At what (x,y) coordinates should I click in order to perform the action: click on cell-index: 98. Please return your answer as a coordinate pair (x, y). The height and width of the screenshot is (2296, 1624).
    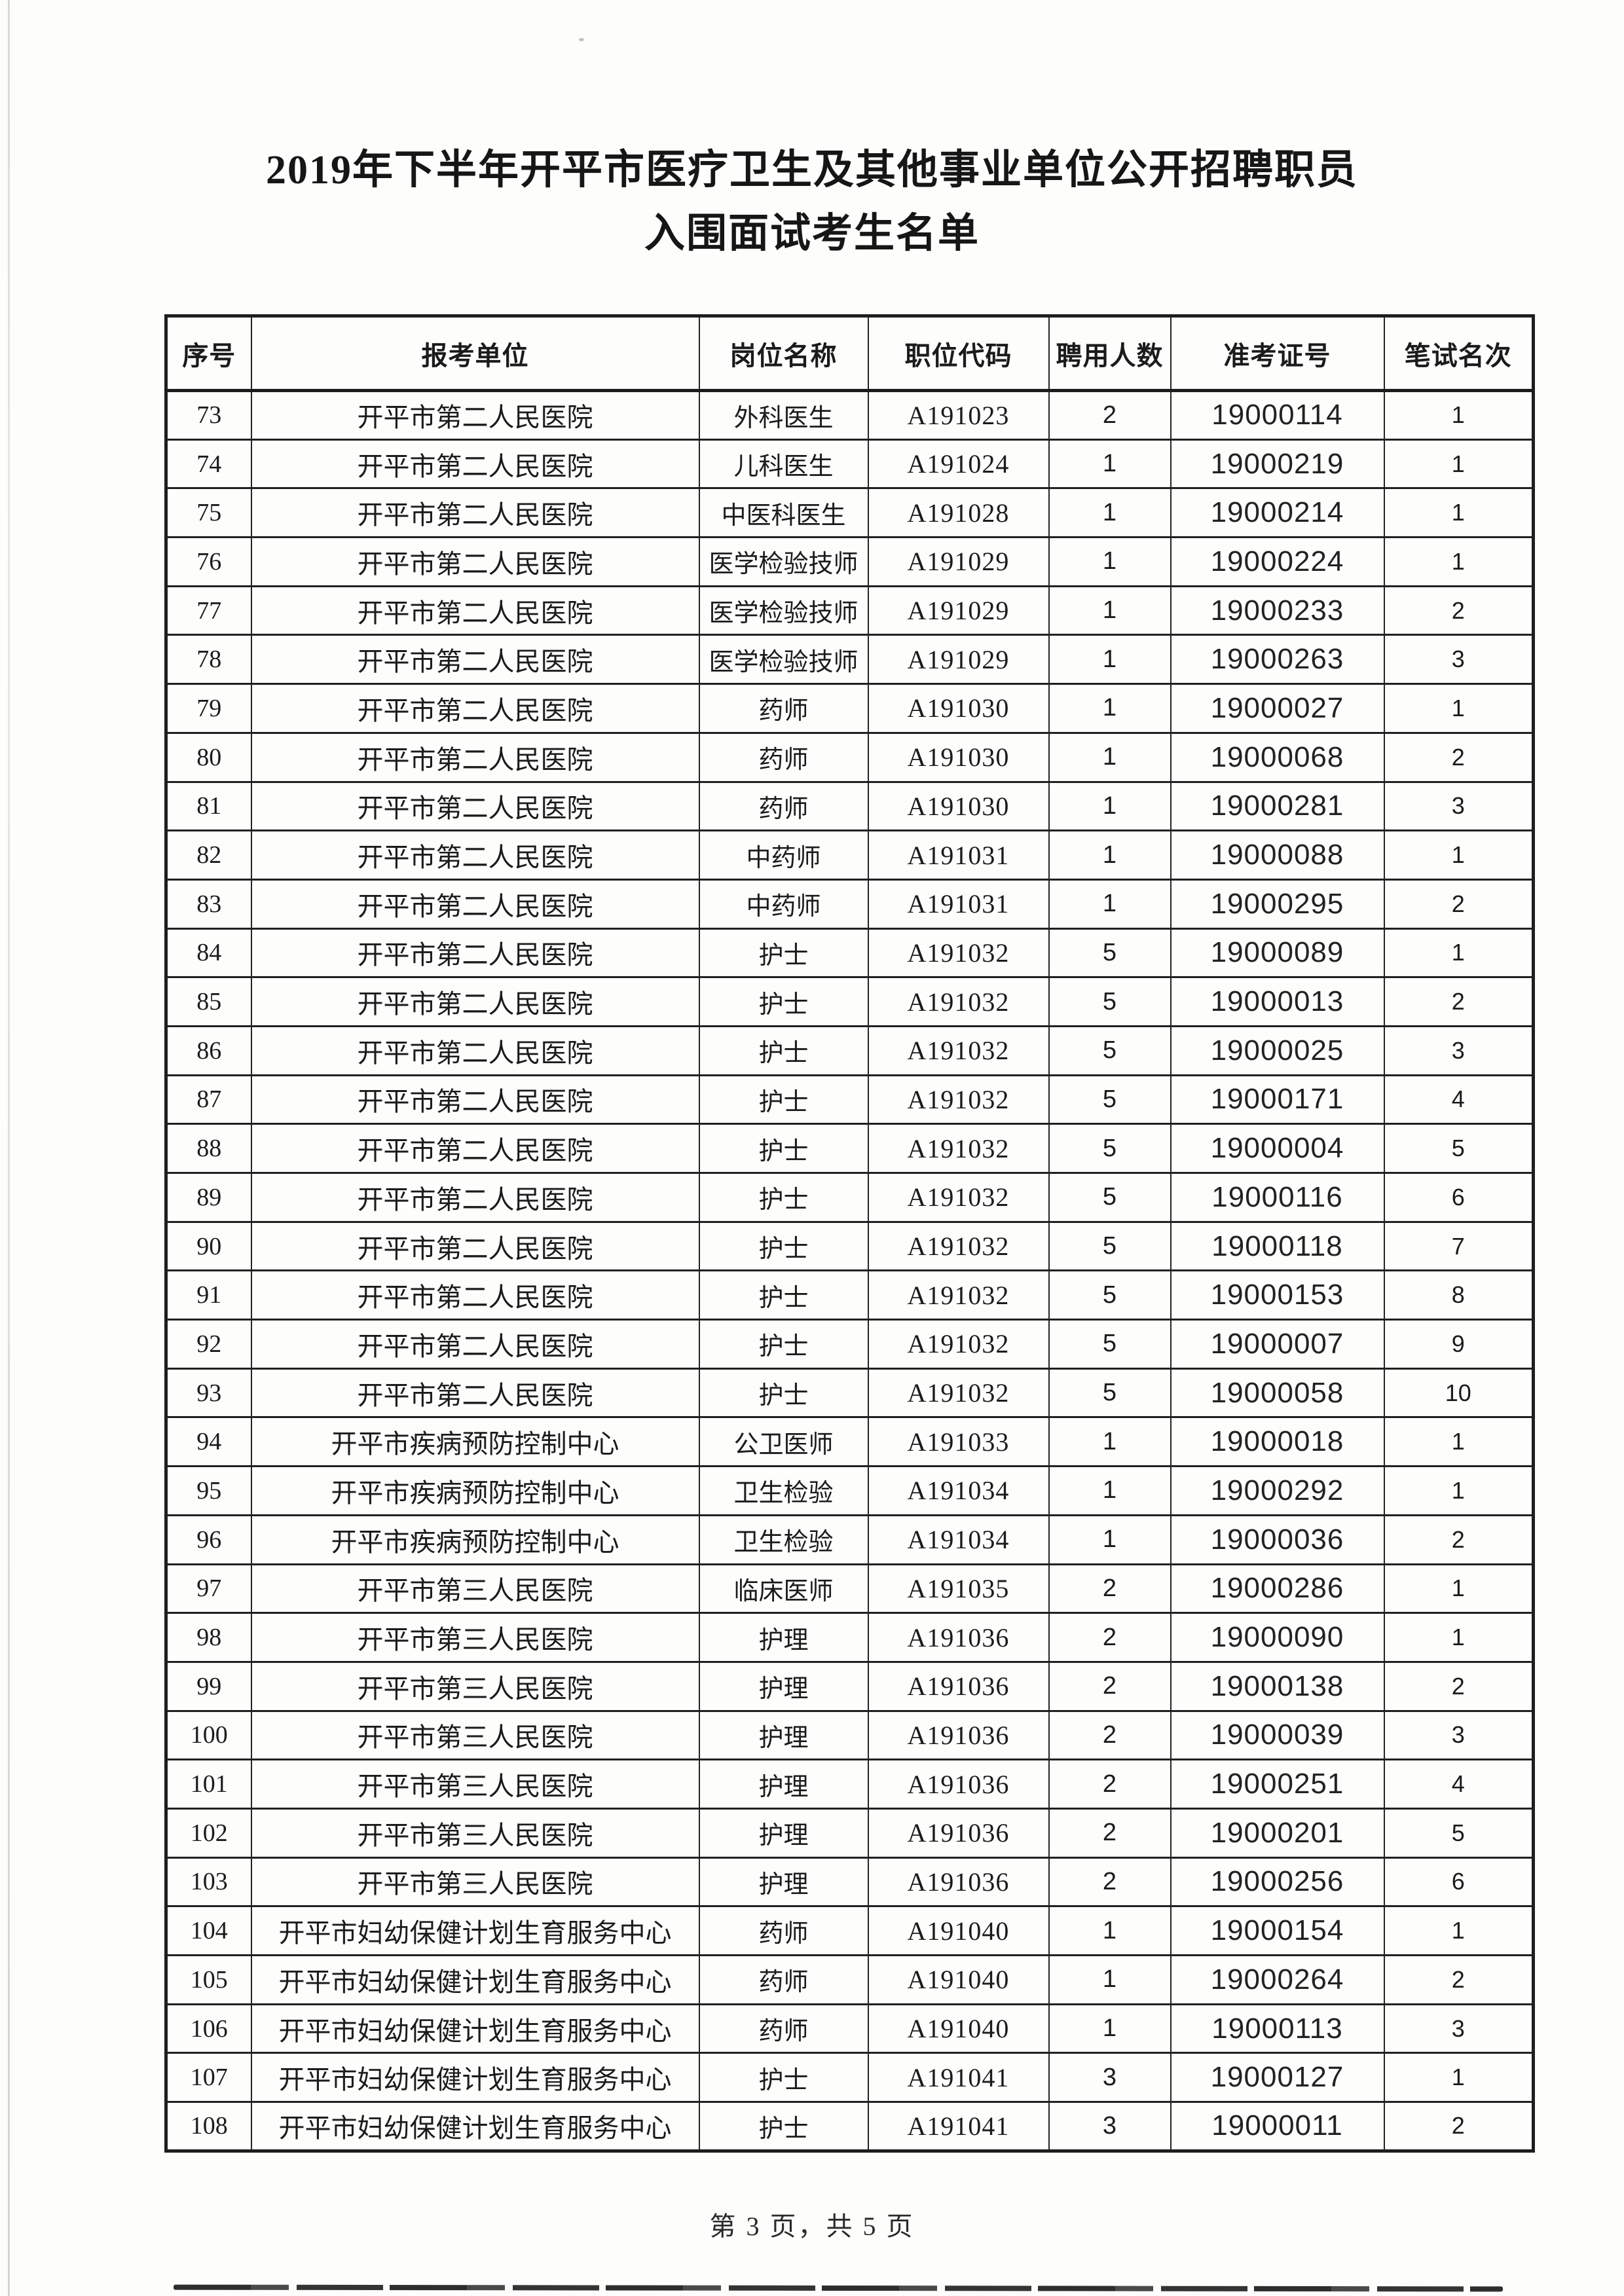
    Looking at the image, I should click on (208, 1637).